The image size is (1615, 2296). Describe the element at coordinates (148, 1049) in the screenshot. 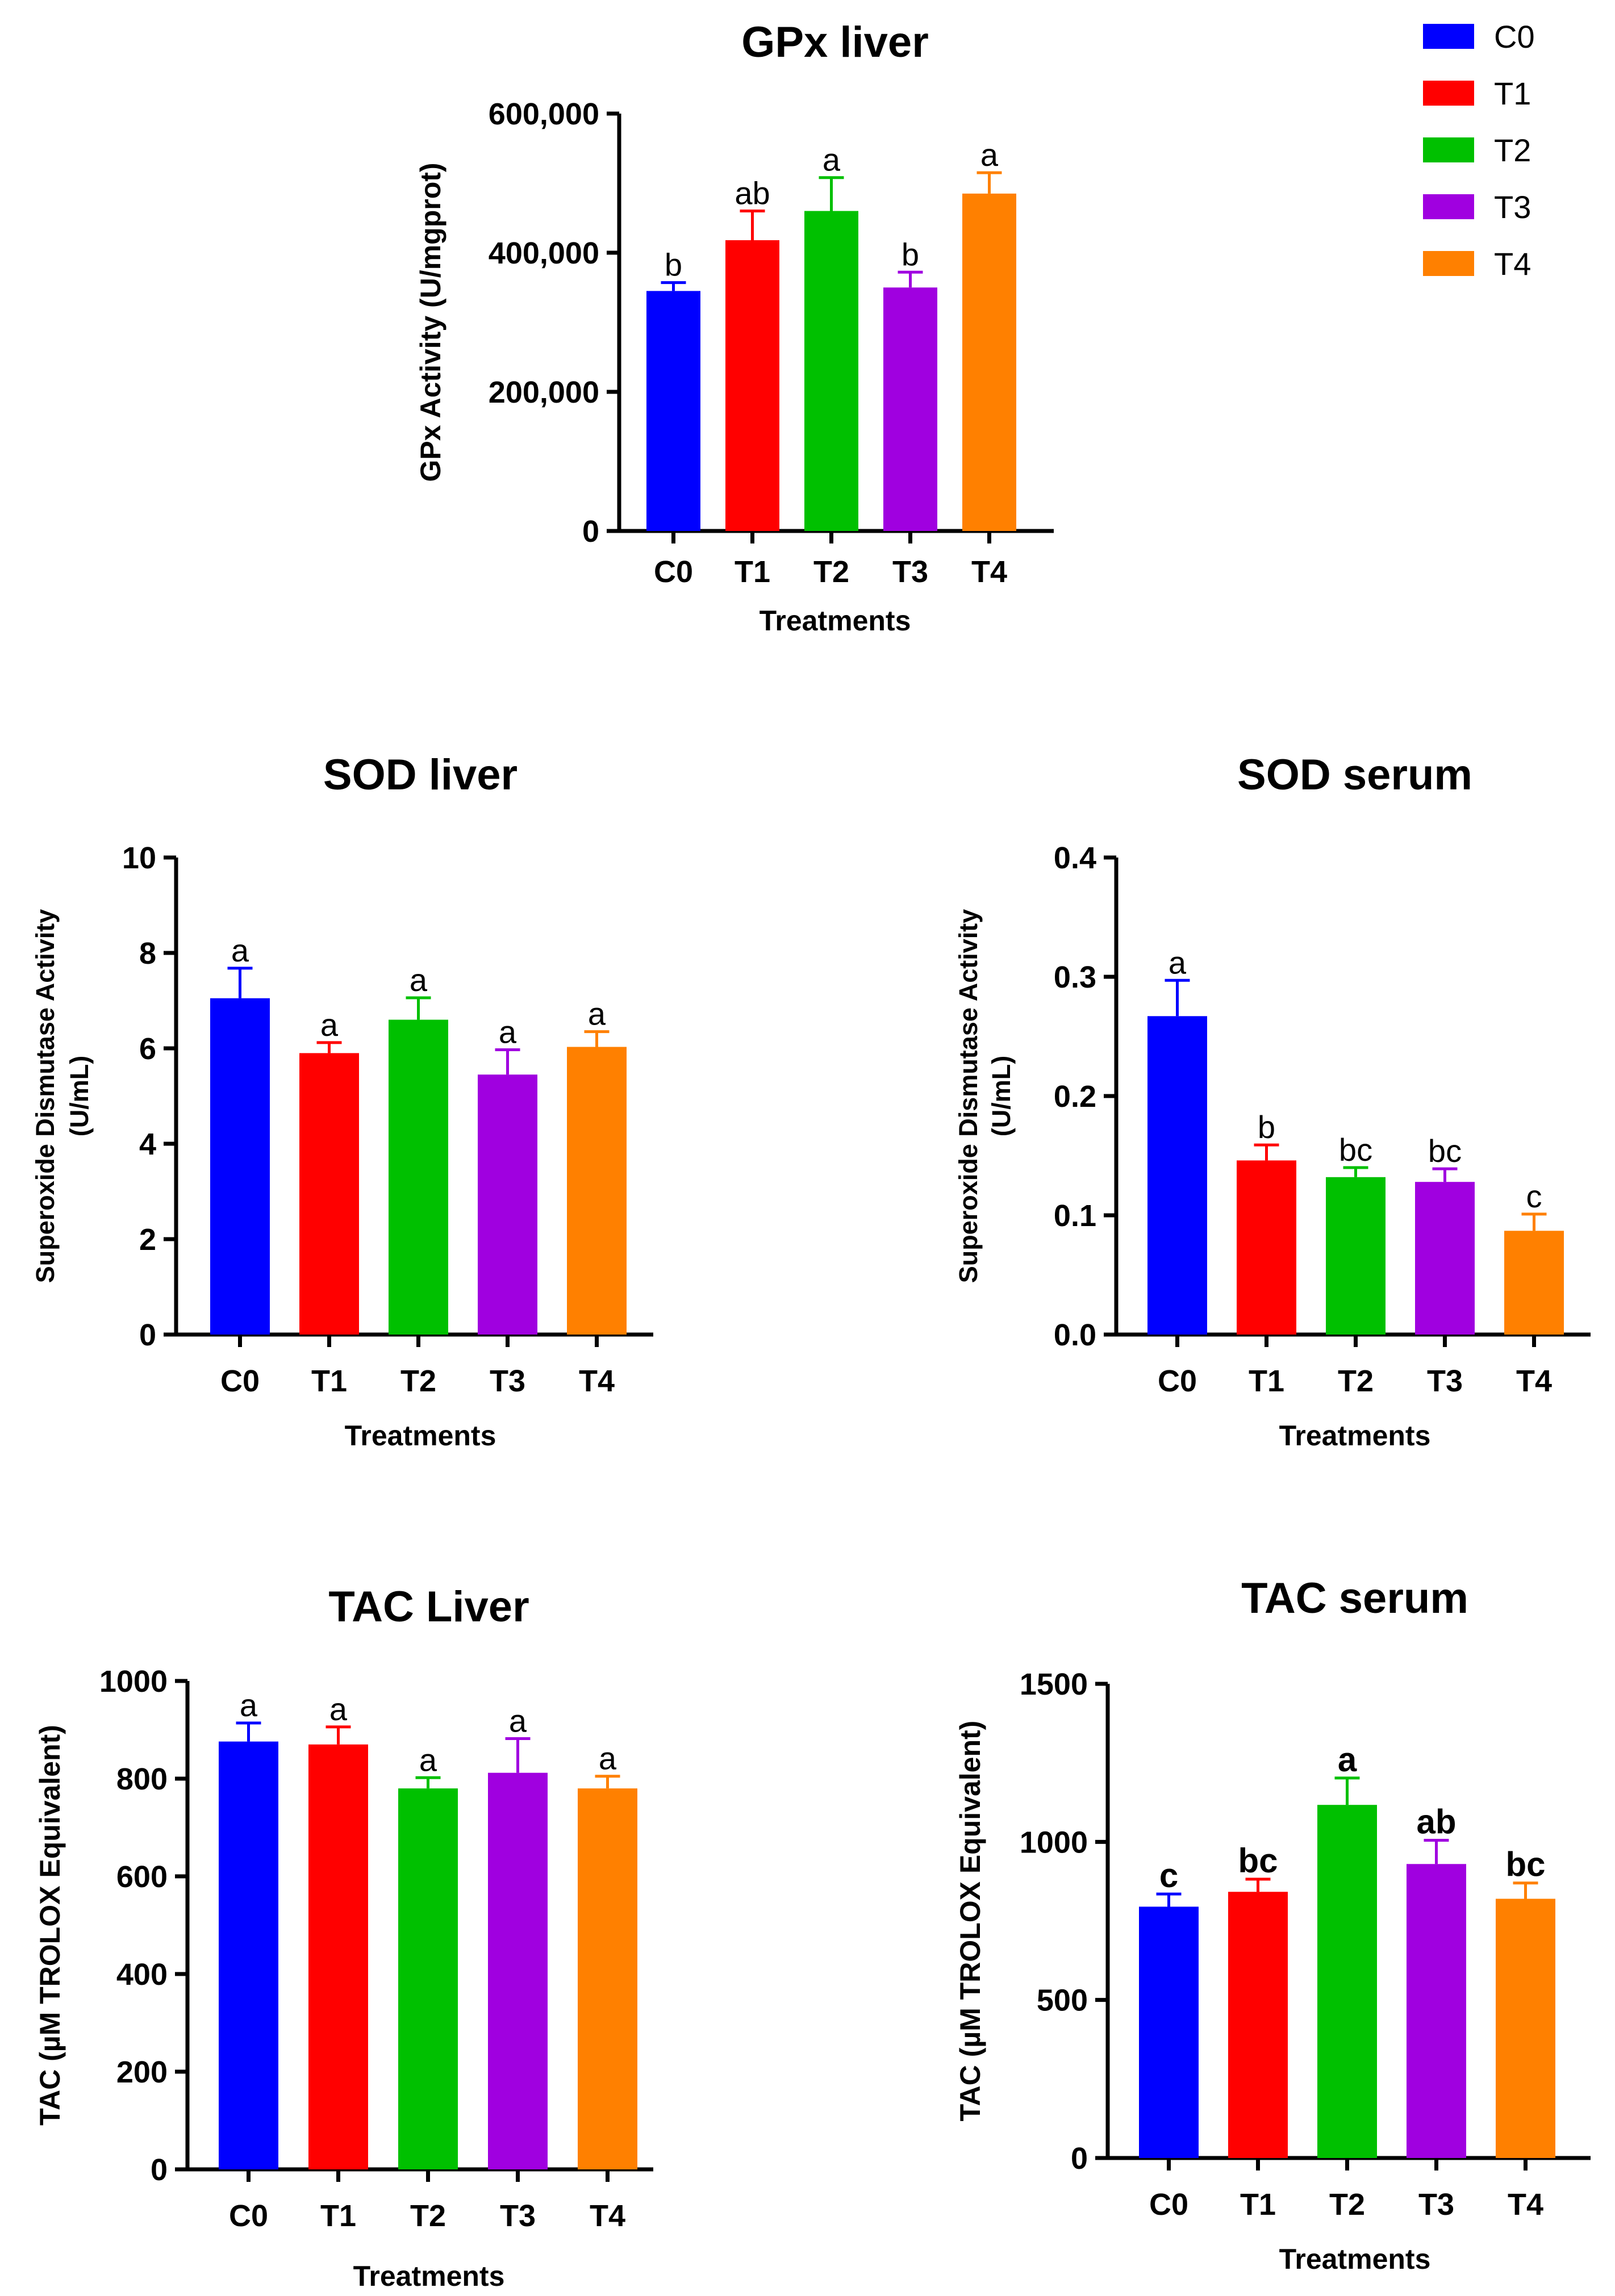

I see `y-tick-label: 6` at that location.